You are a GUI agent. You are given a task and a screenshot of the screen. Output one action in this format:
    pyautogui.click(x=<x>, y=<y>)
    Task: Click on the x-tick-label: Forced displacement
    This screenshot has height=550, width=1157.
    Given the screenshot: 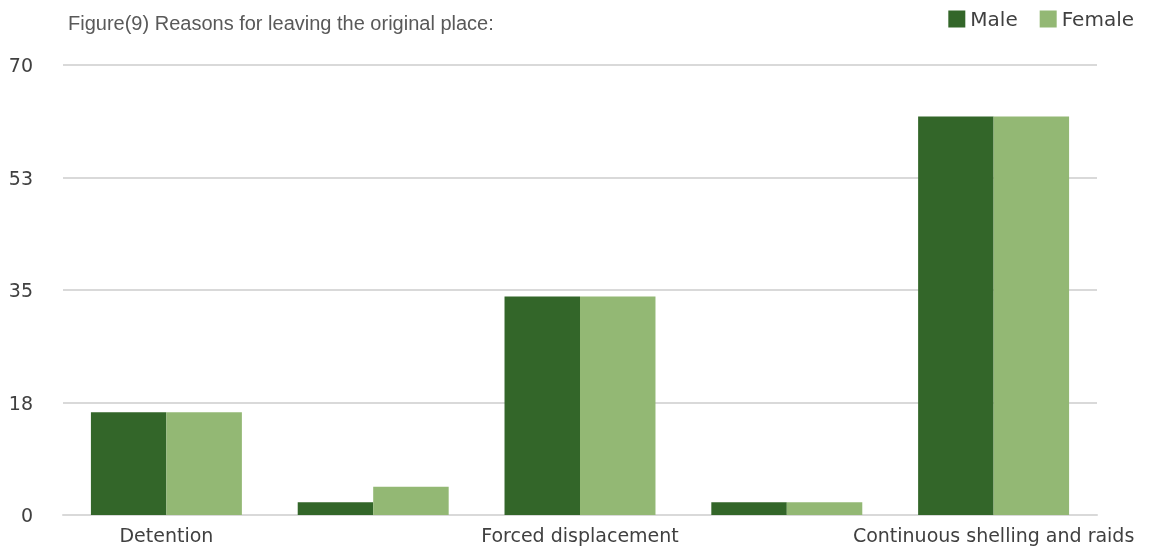 What is the action you would take?
    pyautogui.click(x=580, y=534)
    